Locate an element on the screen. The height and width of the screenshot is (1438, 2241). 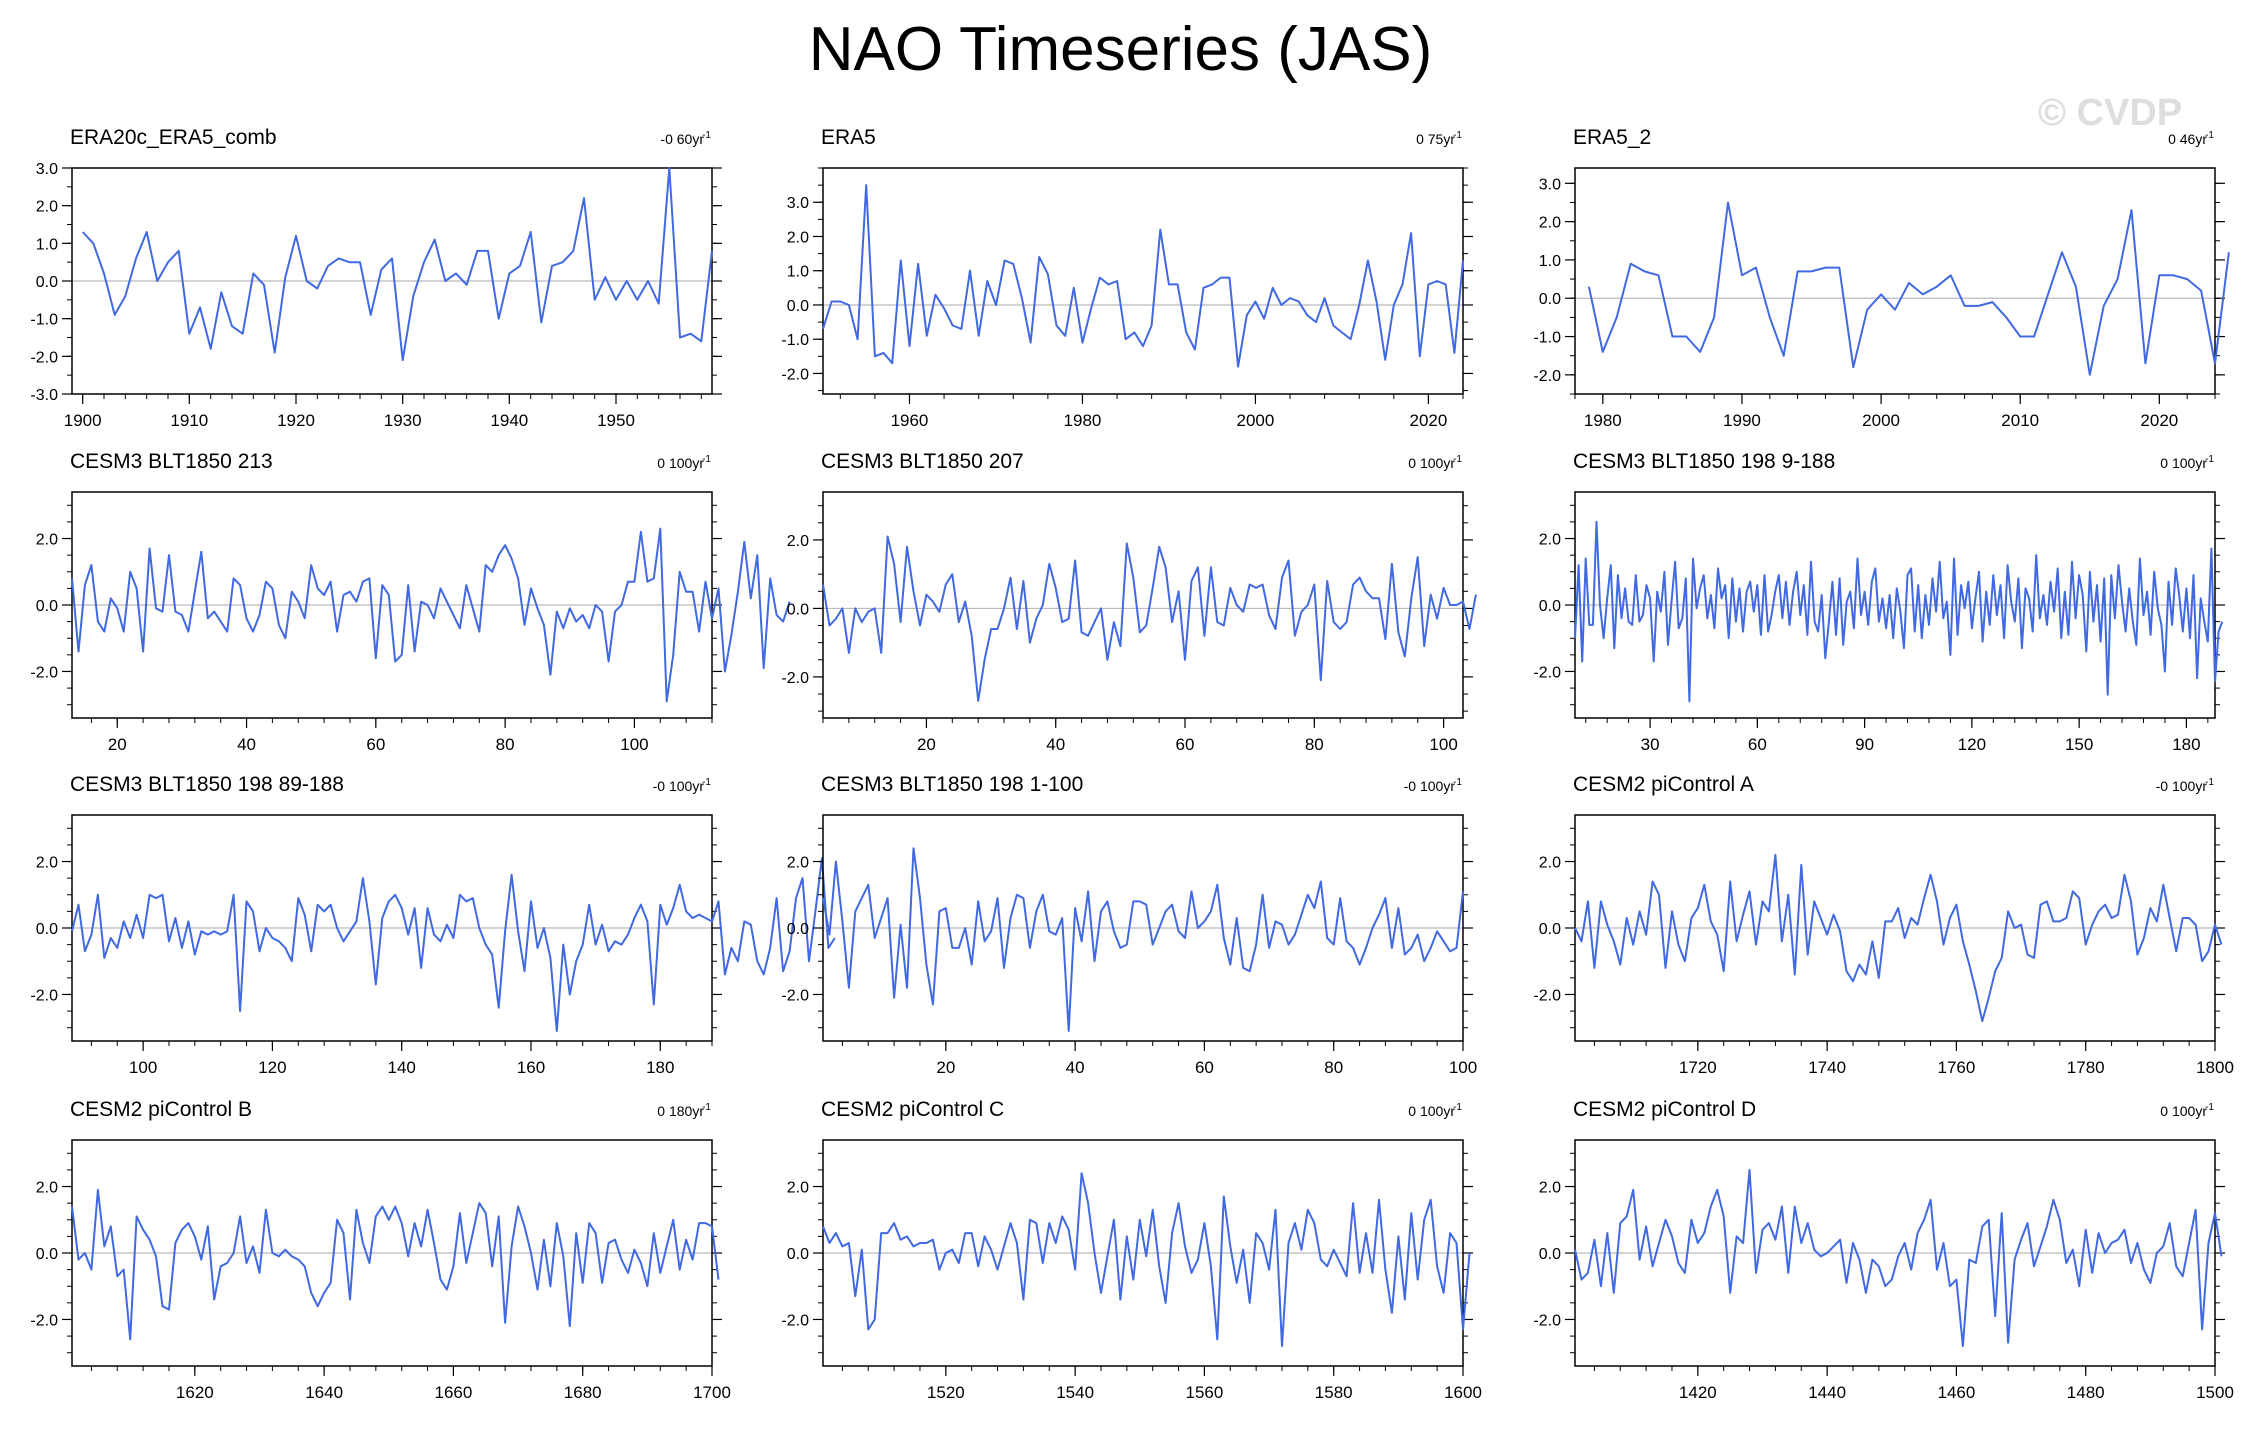
chart-title: CESM2 piControl C is located at coordinates (912, 1109).